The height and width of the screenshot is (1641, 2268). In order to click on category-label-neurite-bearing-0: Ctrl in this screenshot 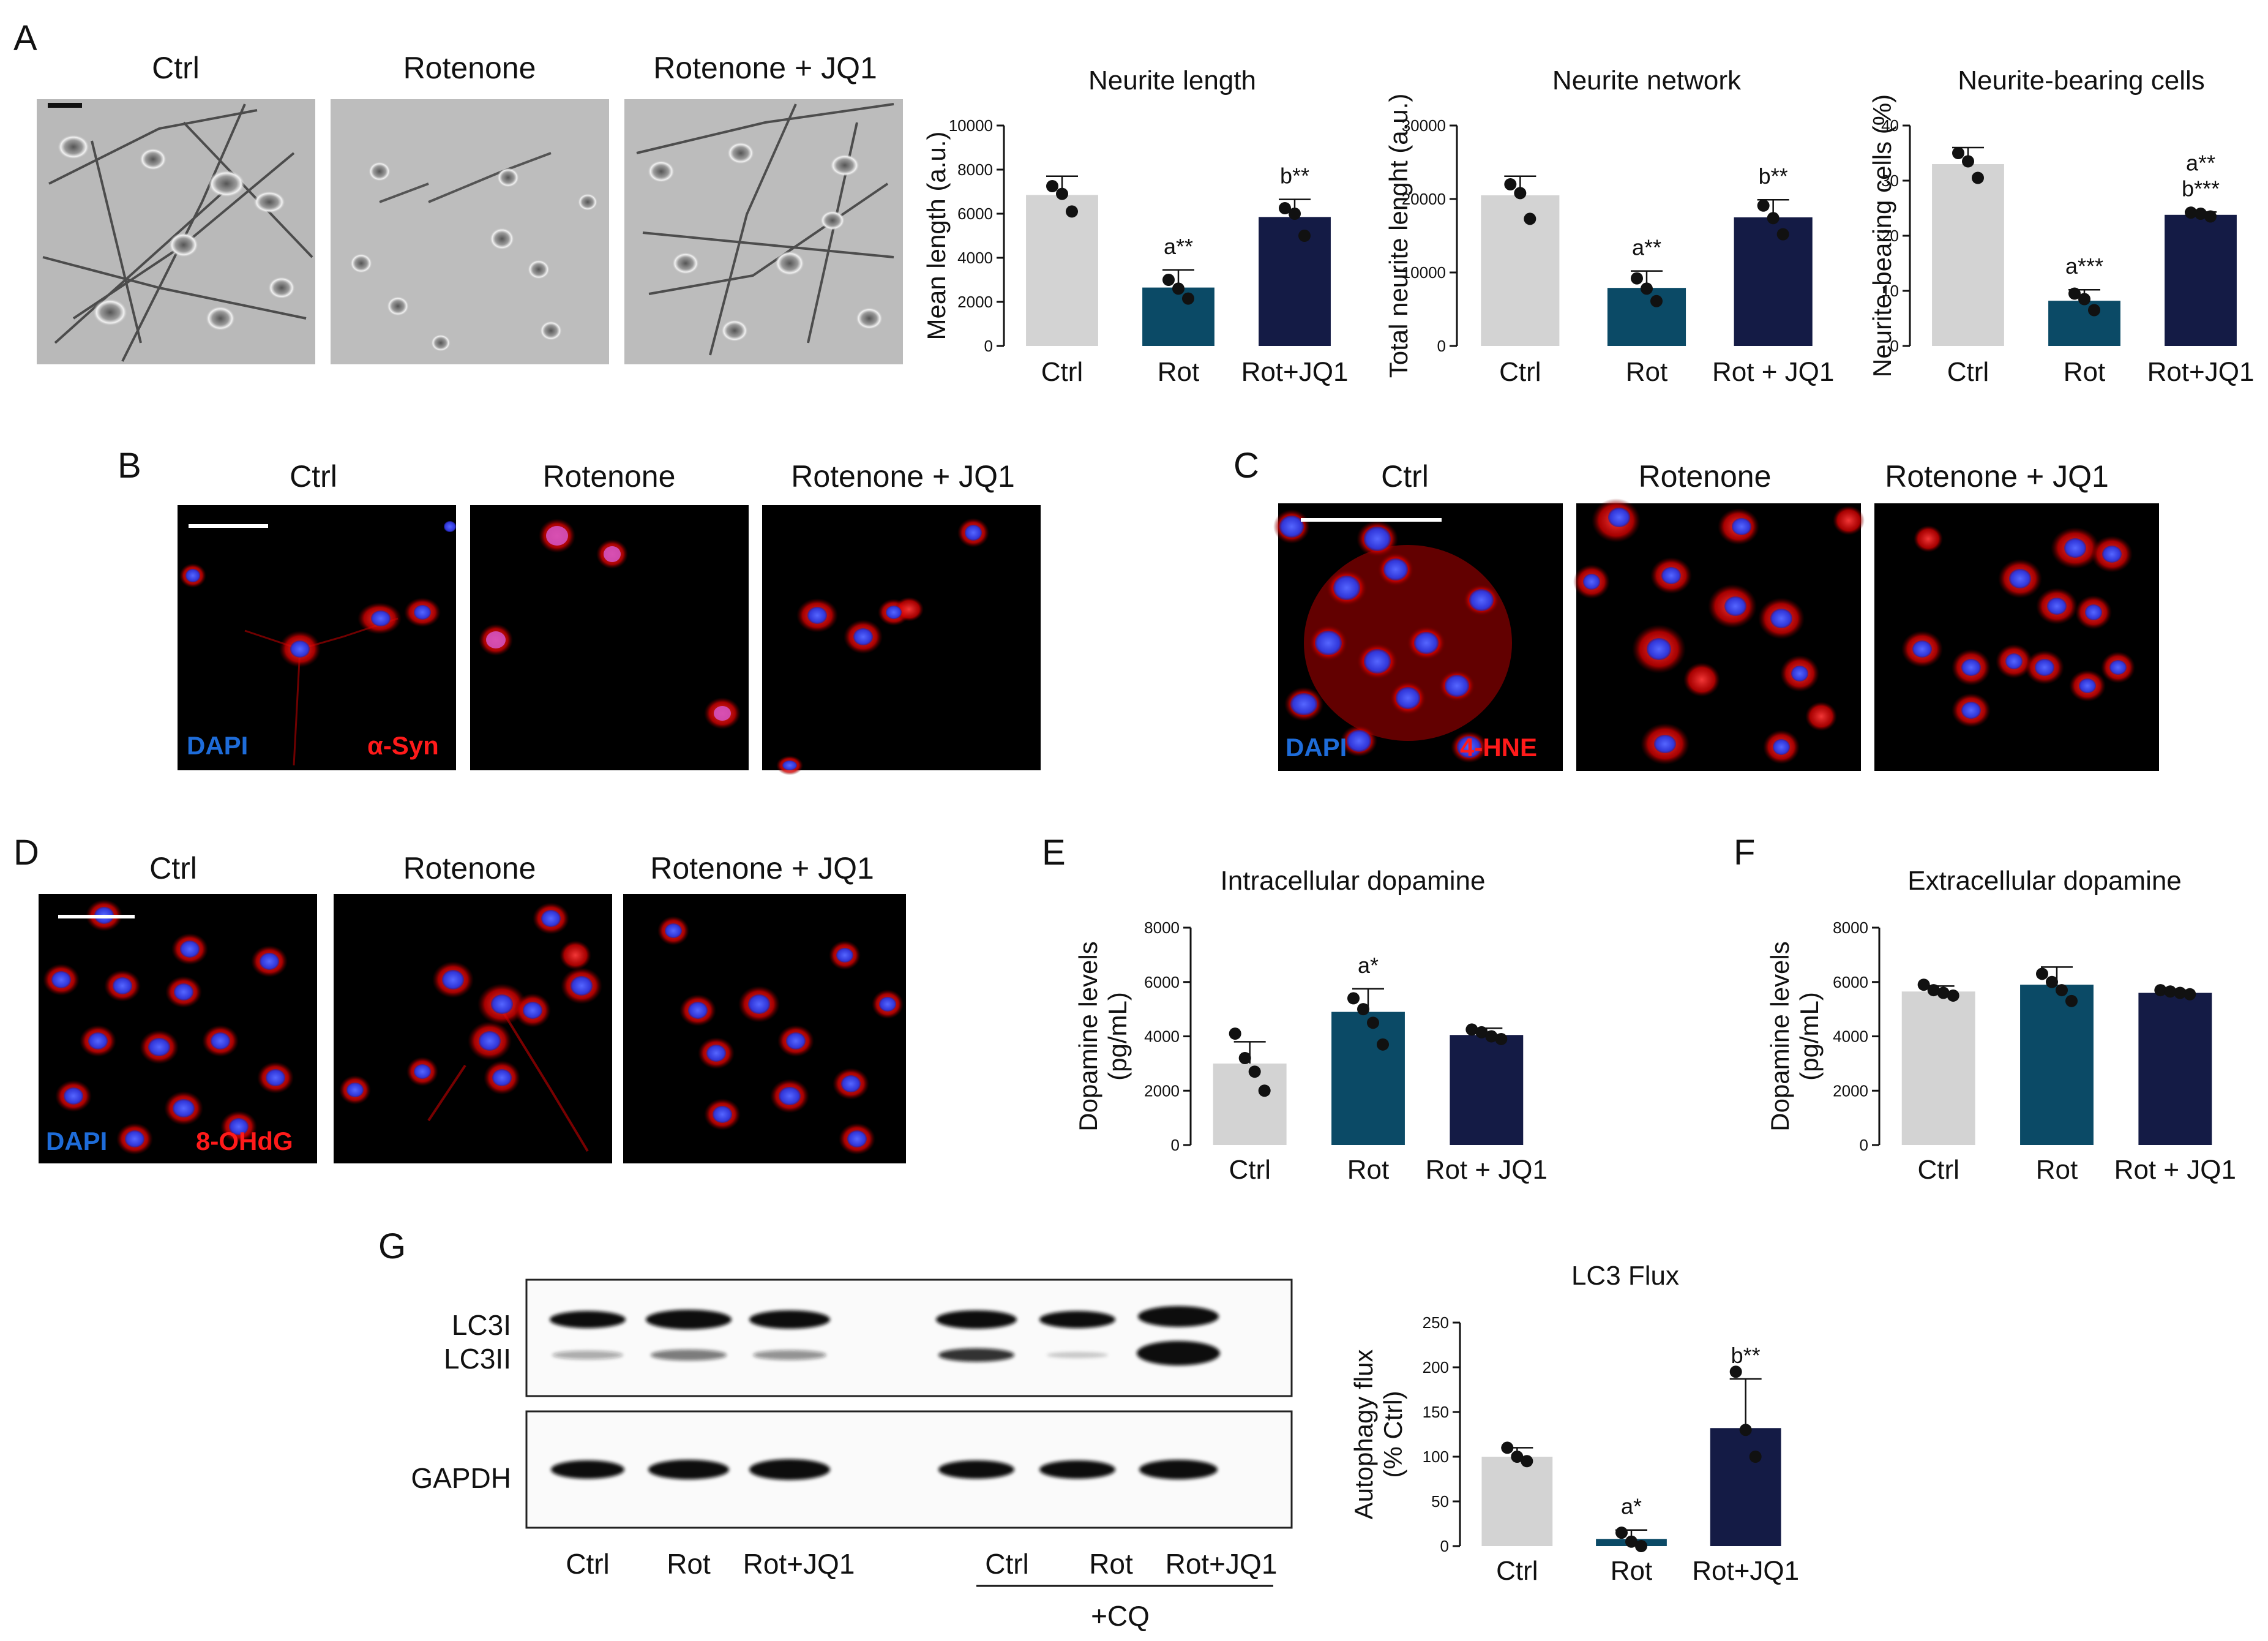, I will do `click(1968, 372)`.